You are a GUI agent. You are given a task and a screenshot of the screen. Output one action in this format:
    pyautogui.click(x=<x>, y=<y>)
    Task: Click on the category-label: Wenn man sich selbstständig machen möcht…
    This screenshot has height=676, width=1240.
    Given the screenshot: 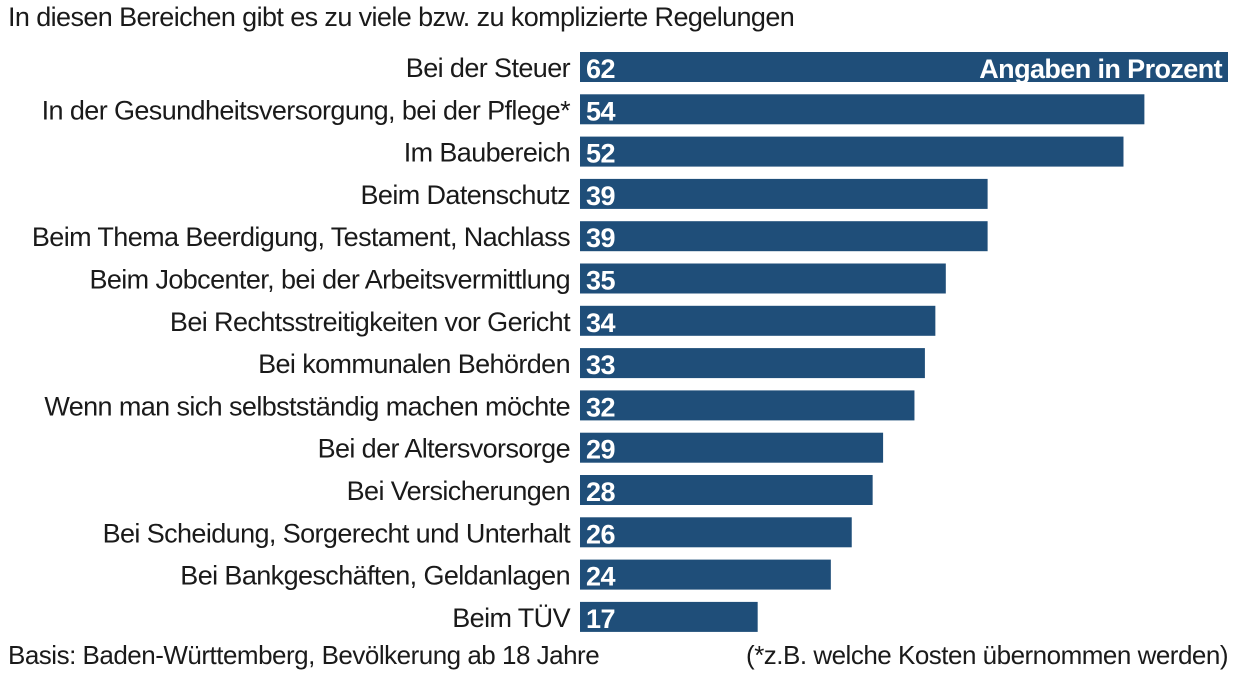 What is the action you would take?
    pyautogui.click(x=307, y=406)
    